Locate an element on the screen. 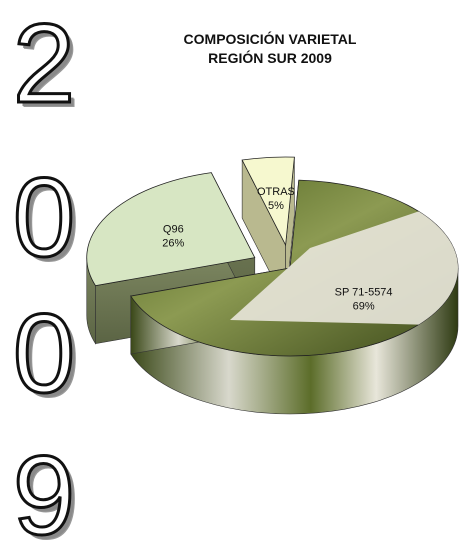  chart-title-line1: COMPOSICIÓN VARIETAL is located at coordinates (270, 39).